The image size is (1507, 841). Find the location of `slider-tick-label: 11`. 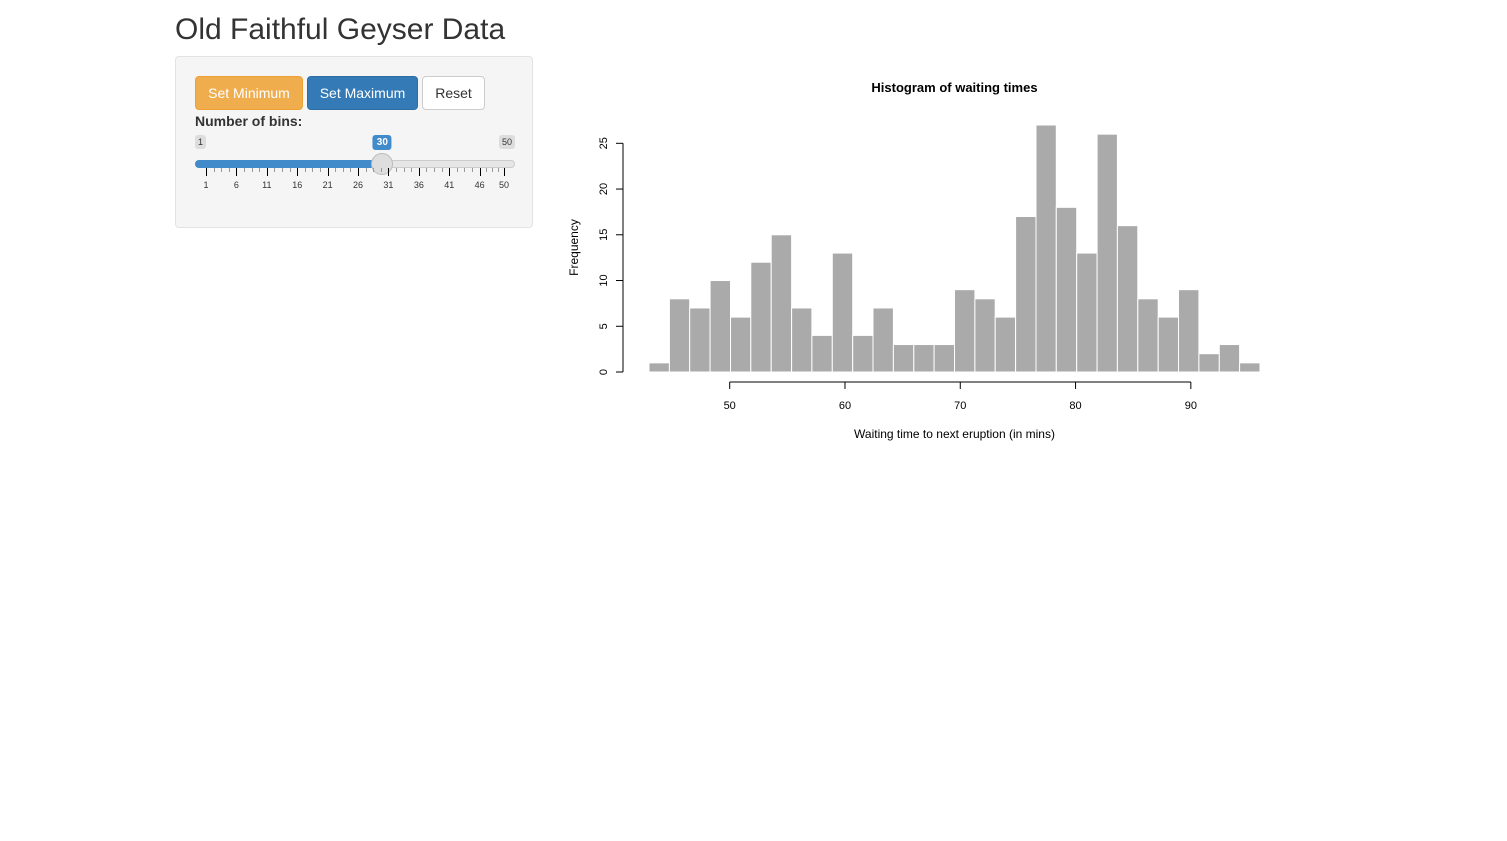

slider-tick-label: 11 is located at coordinates (267, 185).